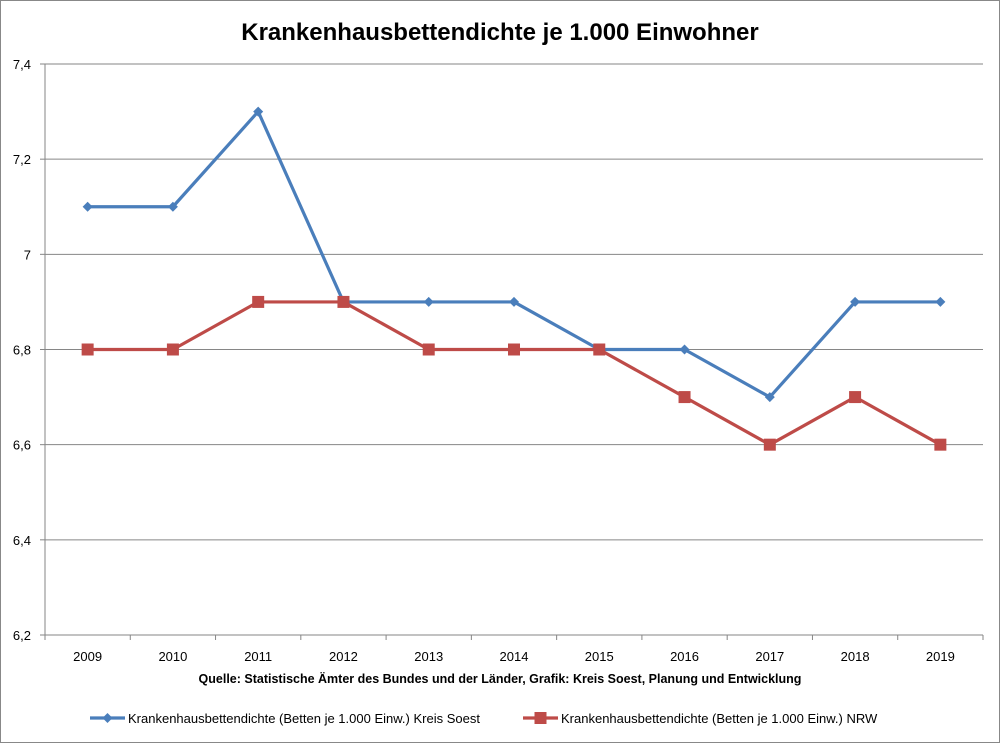 The image size is (1000, 743). I want to click on y-tick-label: 6,2, so click(22, 635).